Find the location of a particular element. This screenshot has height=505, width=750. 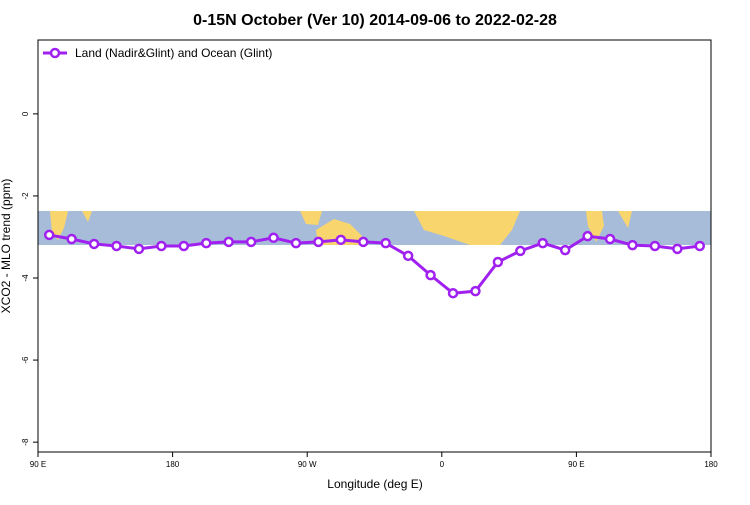

map-band is located at coordinates (374, 228).